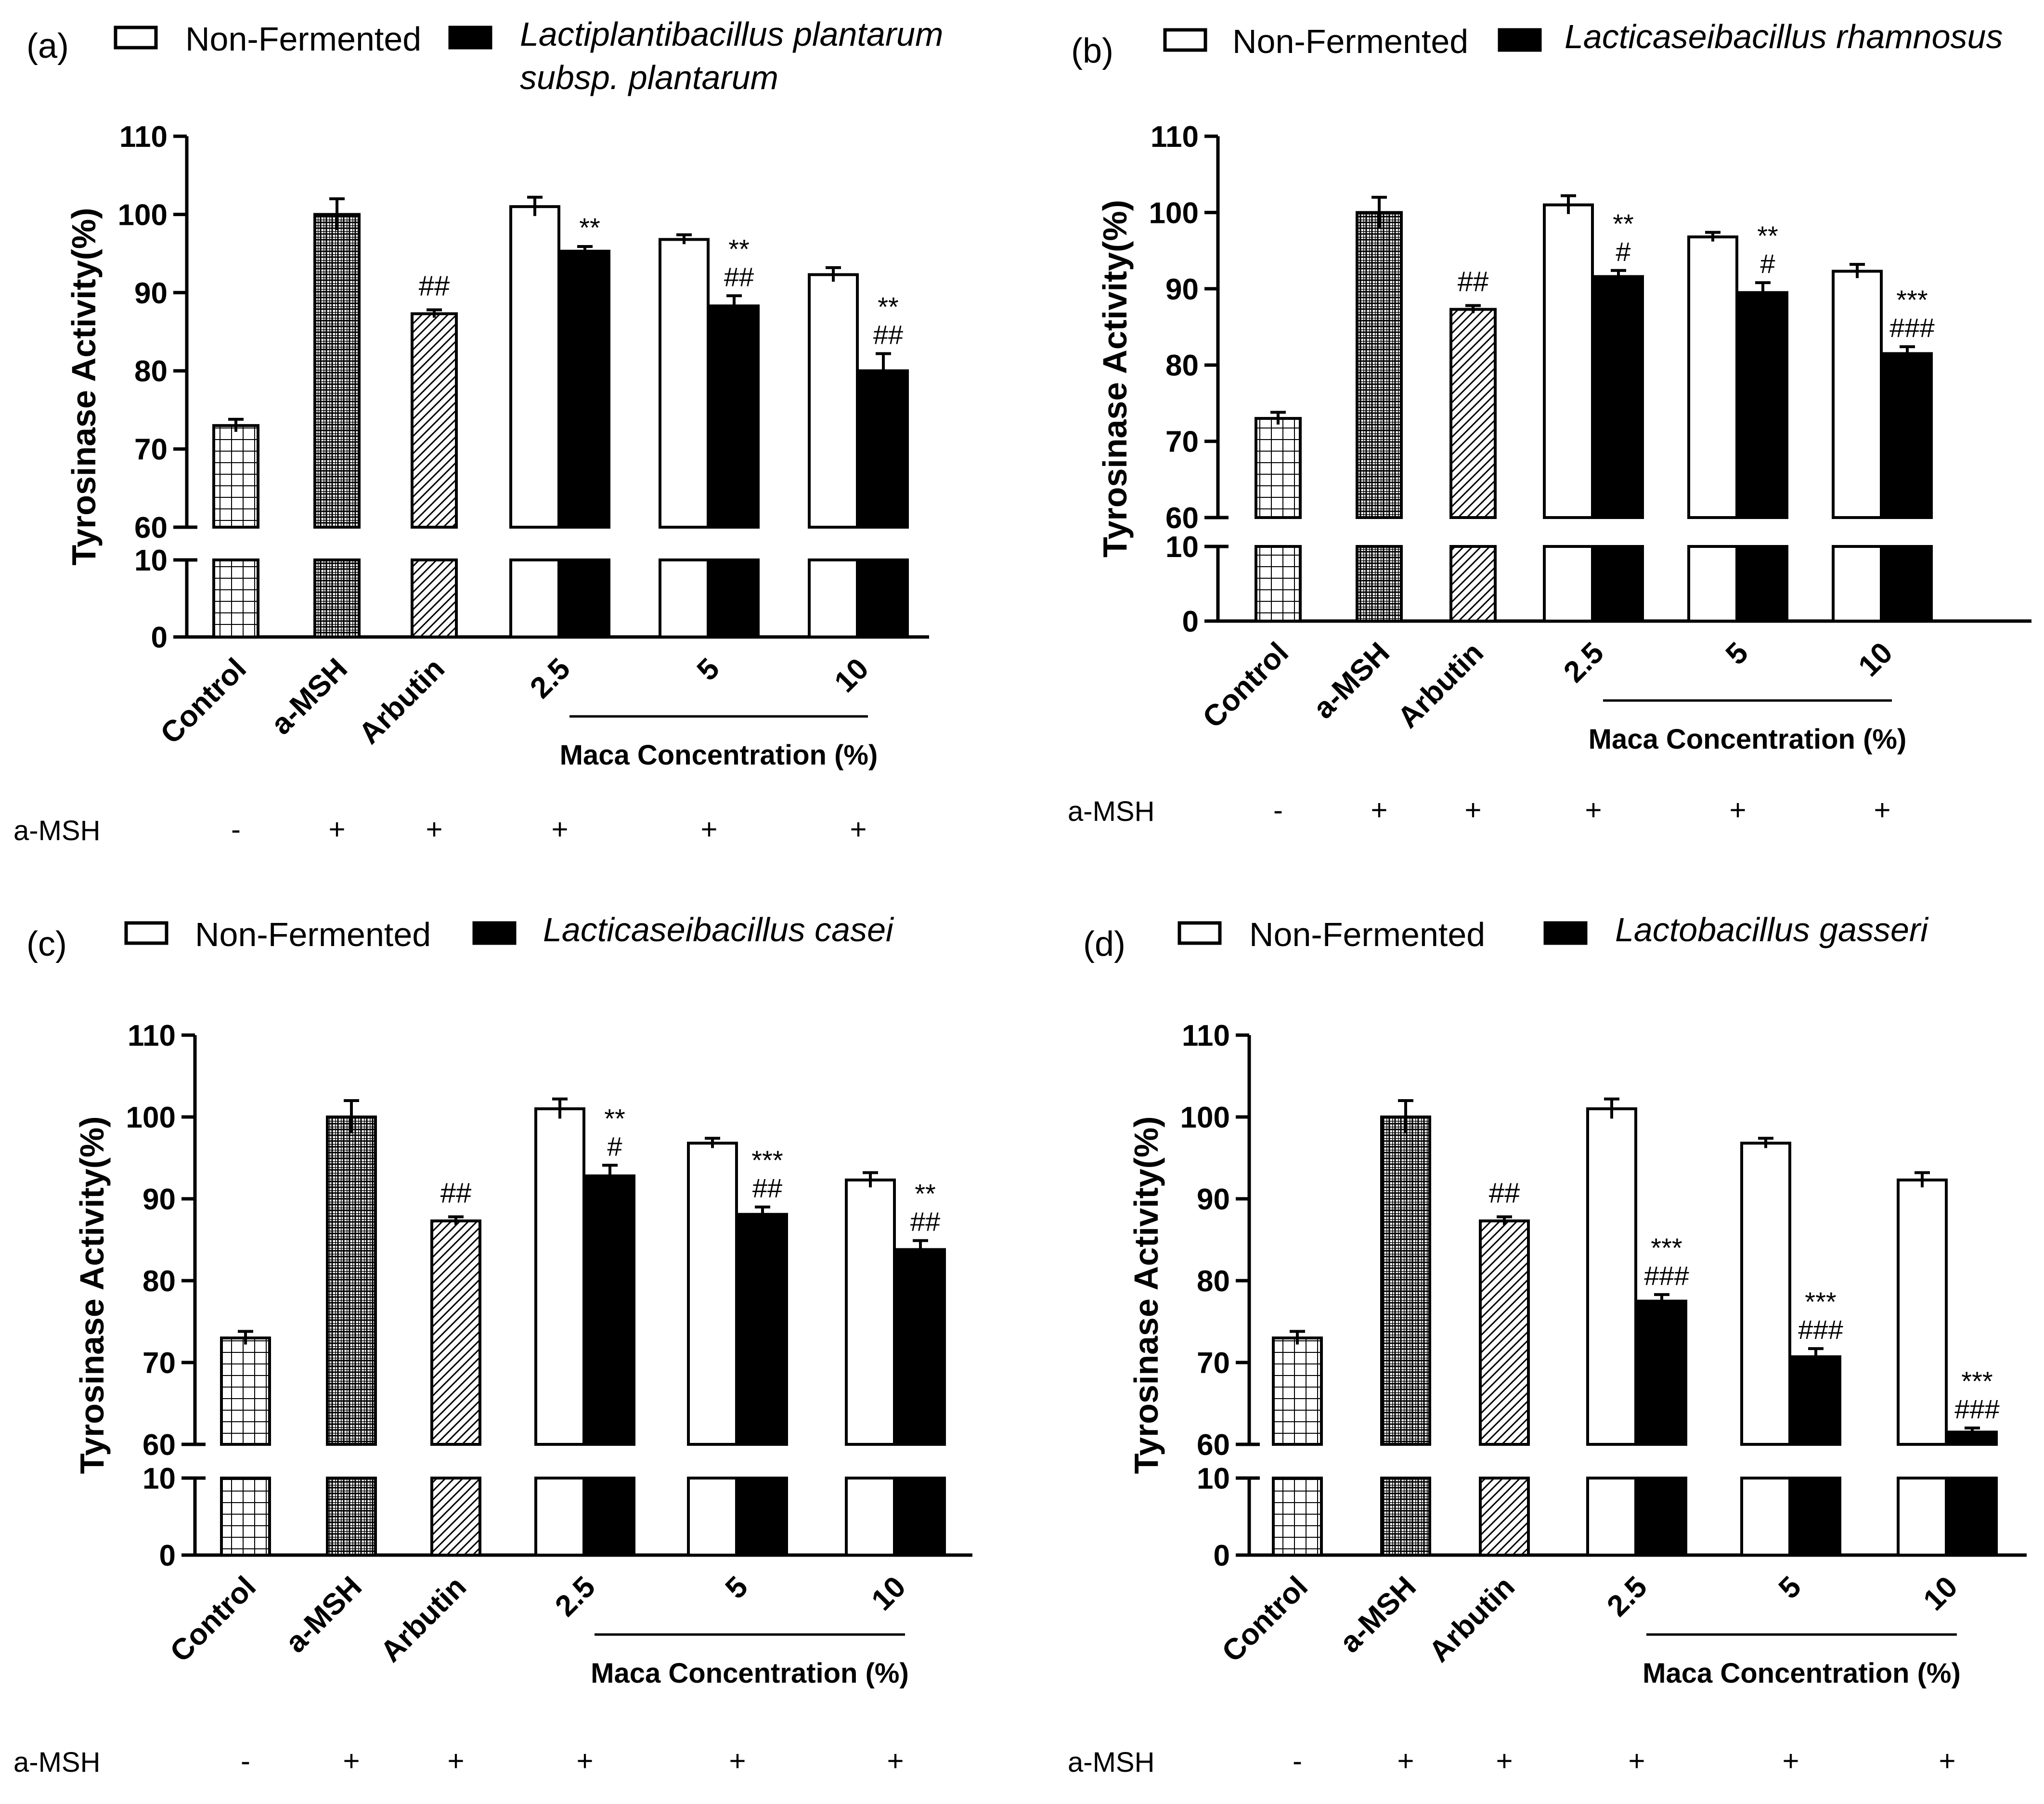  Describe the element at coordinates (47, 944) in the screenshot. I see `panel-label: (c)` at that location.